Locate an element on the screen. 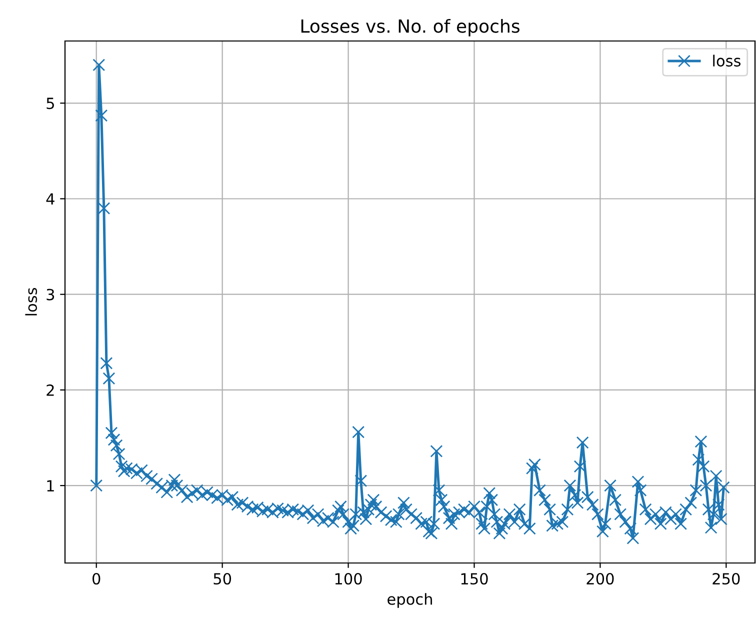  x-tick-label: 50 is located at coordinates (223, 578).